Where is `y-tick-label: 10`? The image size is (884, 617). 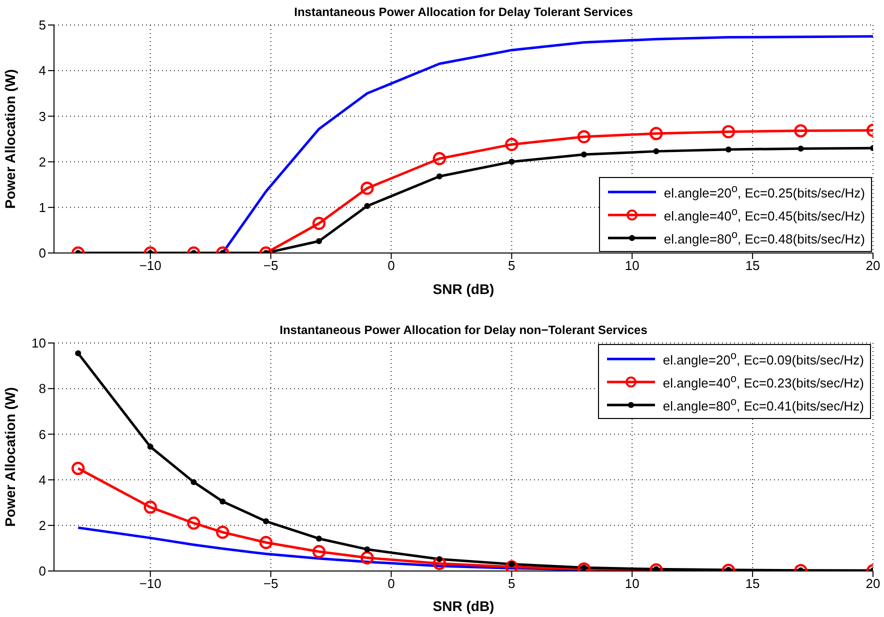
y-tick-label: 10 is located at coordinates (39, 343).